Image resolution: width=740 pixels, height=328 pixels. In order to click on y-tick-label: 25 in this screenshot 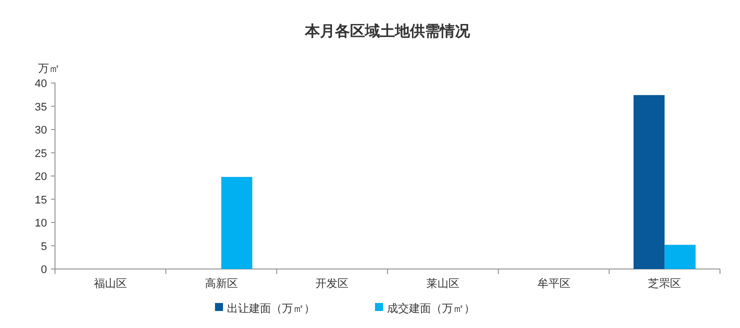, I will do `click(40, 154)`.